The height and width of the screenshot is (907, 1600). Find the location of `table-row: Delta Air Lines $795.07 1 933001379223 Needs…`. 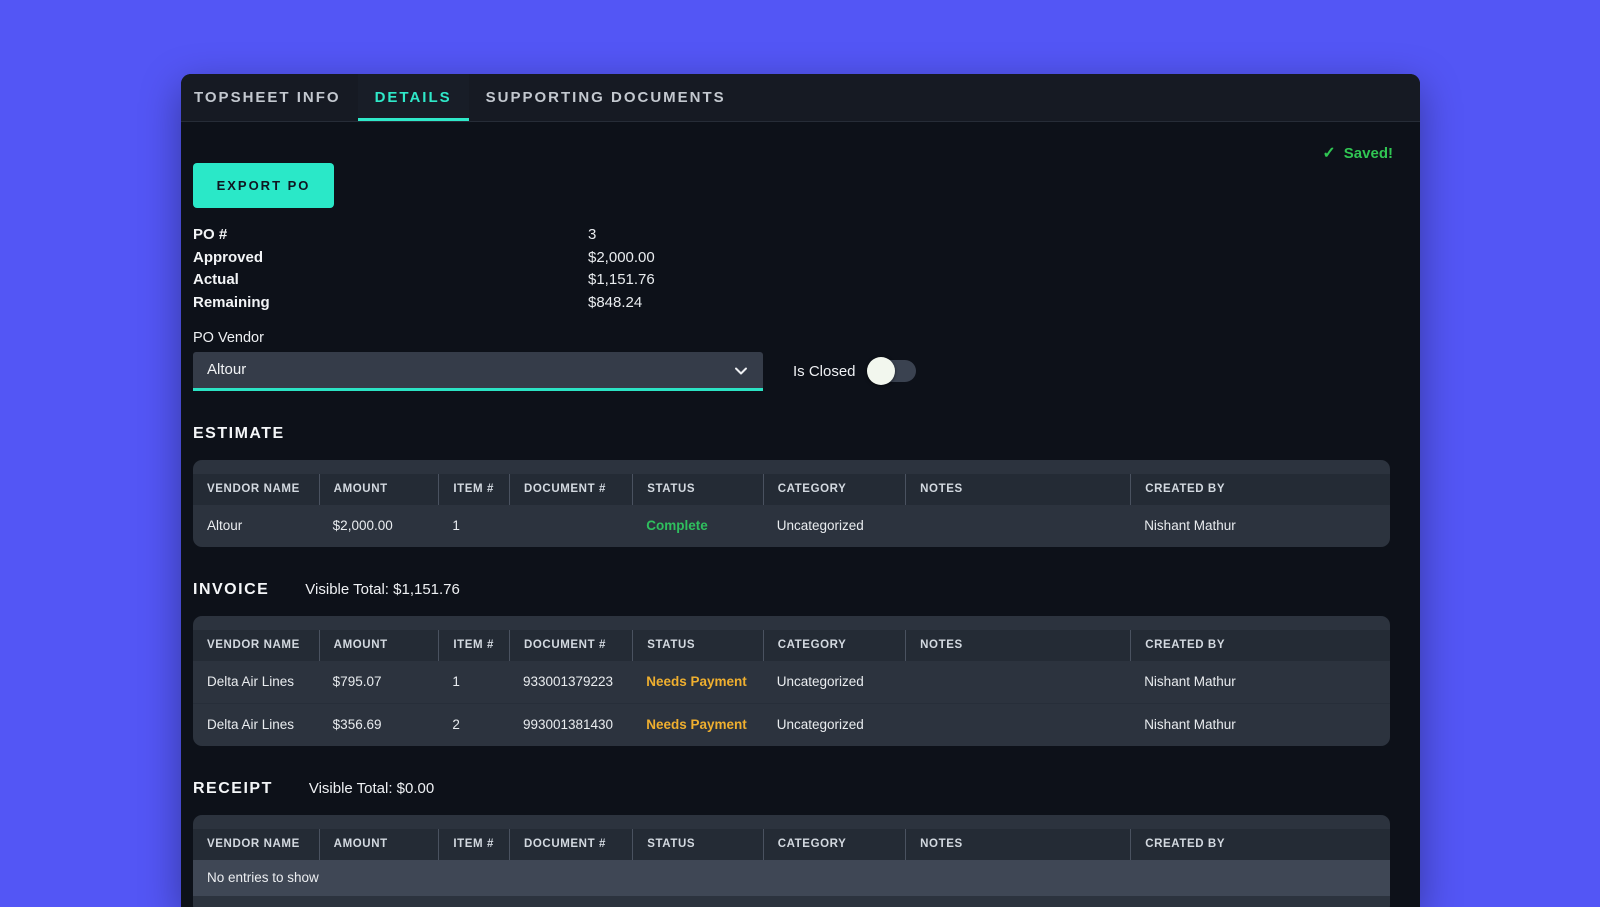

table-row: Delta Air Lines $795.07 1 933001379223 Needs… is located at coordinates (791, 682).